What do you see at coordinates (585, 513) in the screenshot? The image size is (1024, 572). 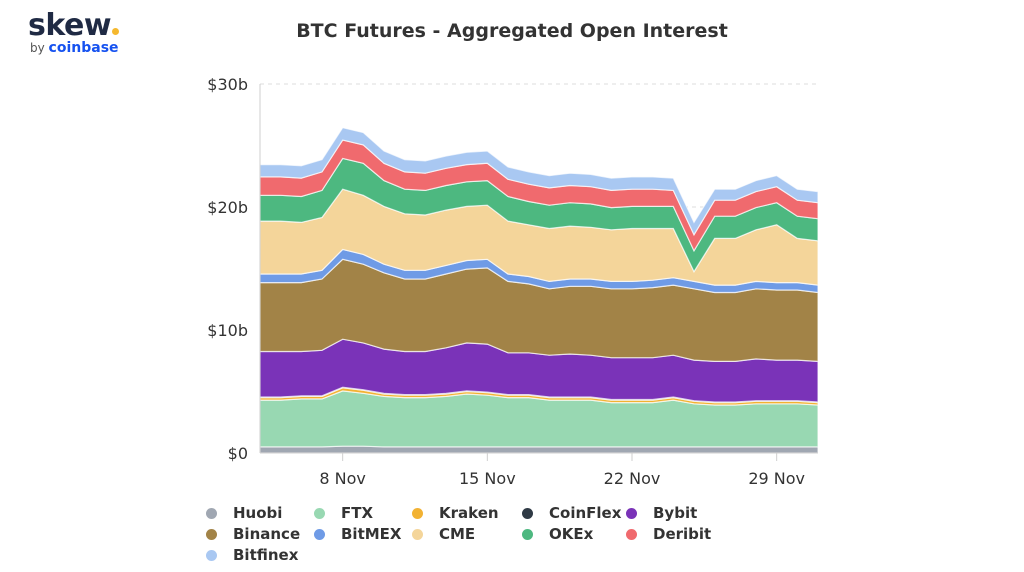 I see `legend-label: CoinFlex` at bounding box center [585, 513].